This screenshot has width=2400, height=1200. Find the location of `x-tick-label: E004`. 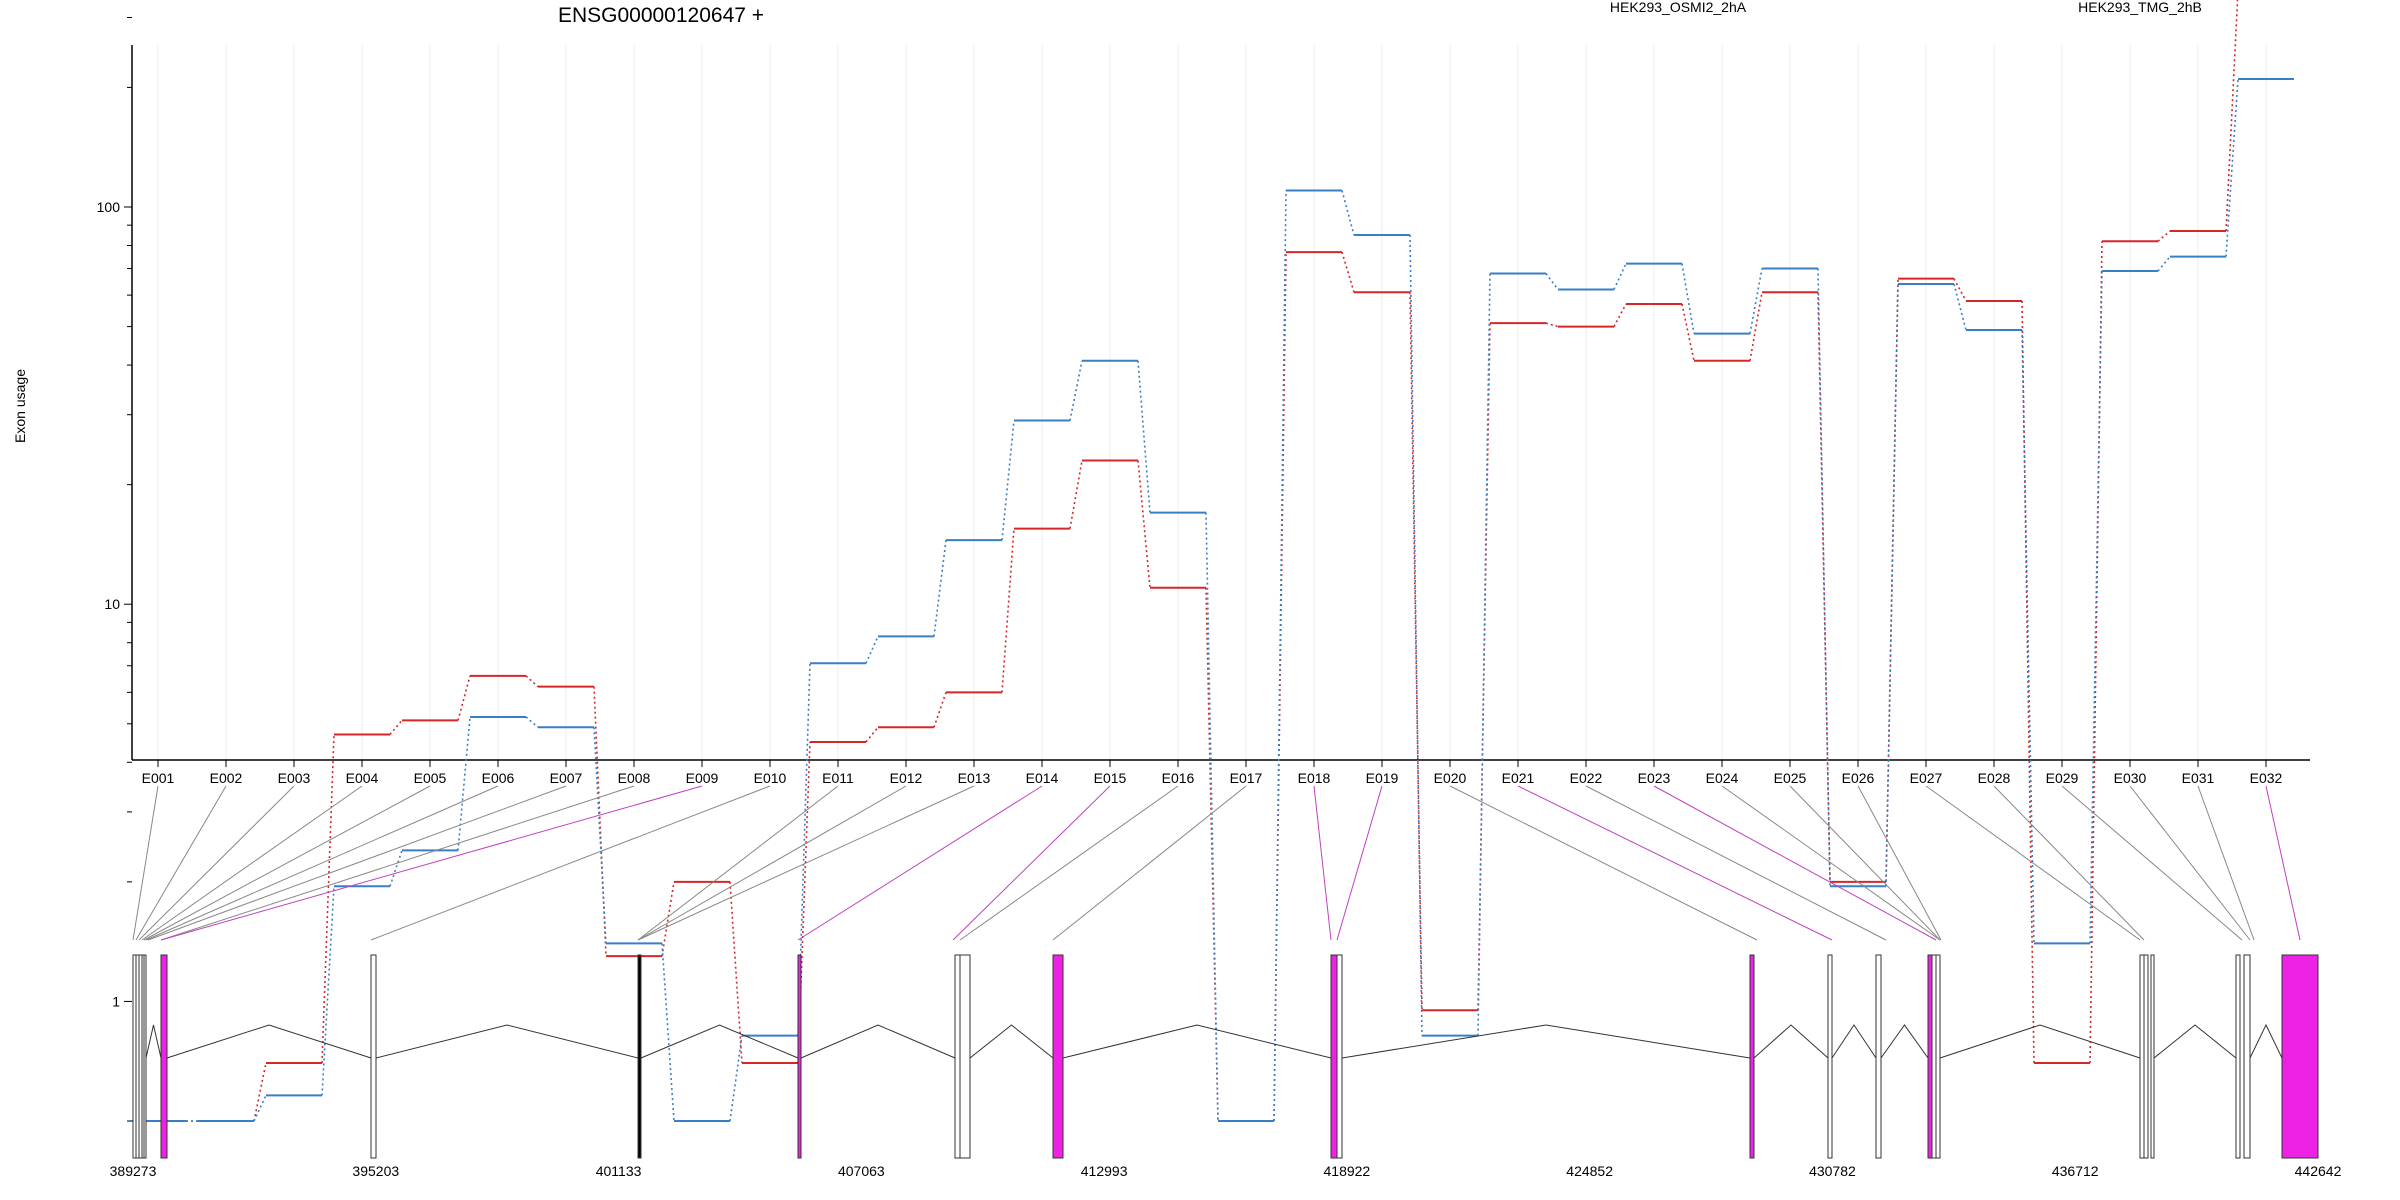

x-tick-label: E004 is located at coordinates (362, 778).